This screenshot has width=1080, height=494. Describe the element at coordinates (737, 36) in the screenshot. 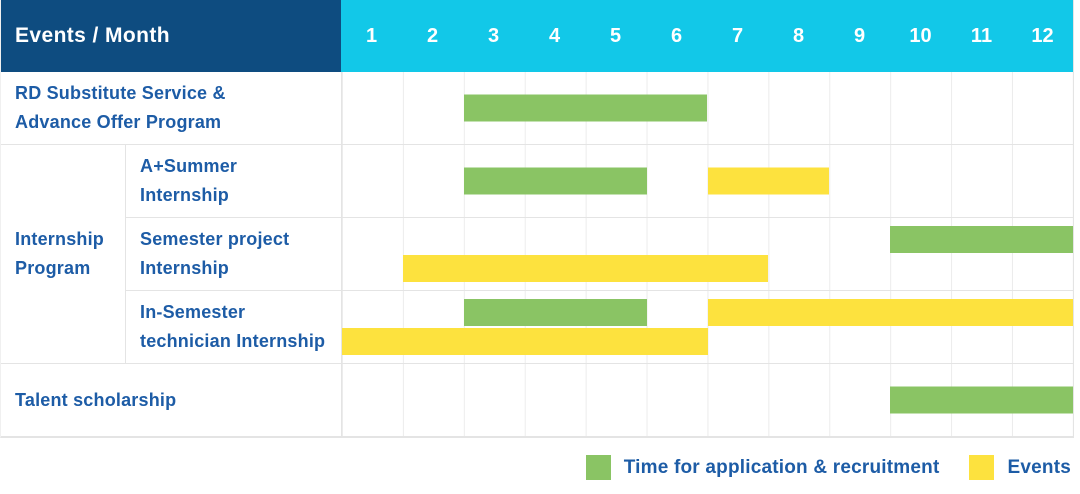

I see `month-header-7: 7` at that location.